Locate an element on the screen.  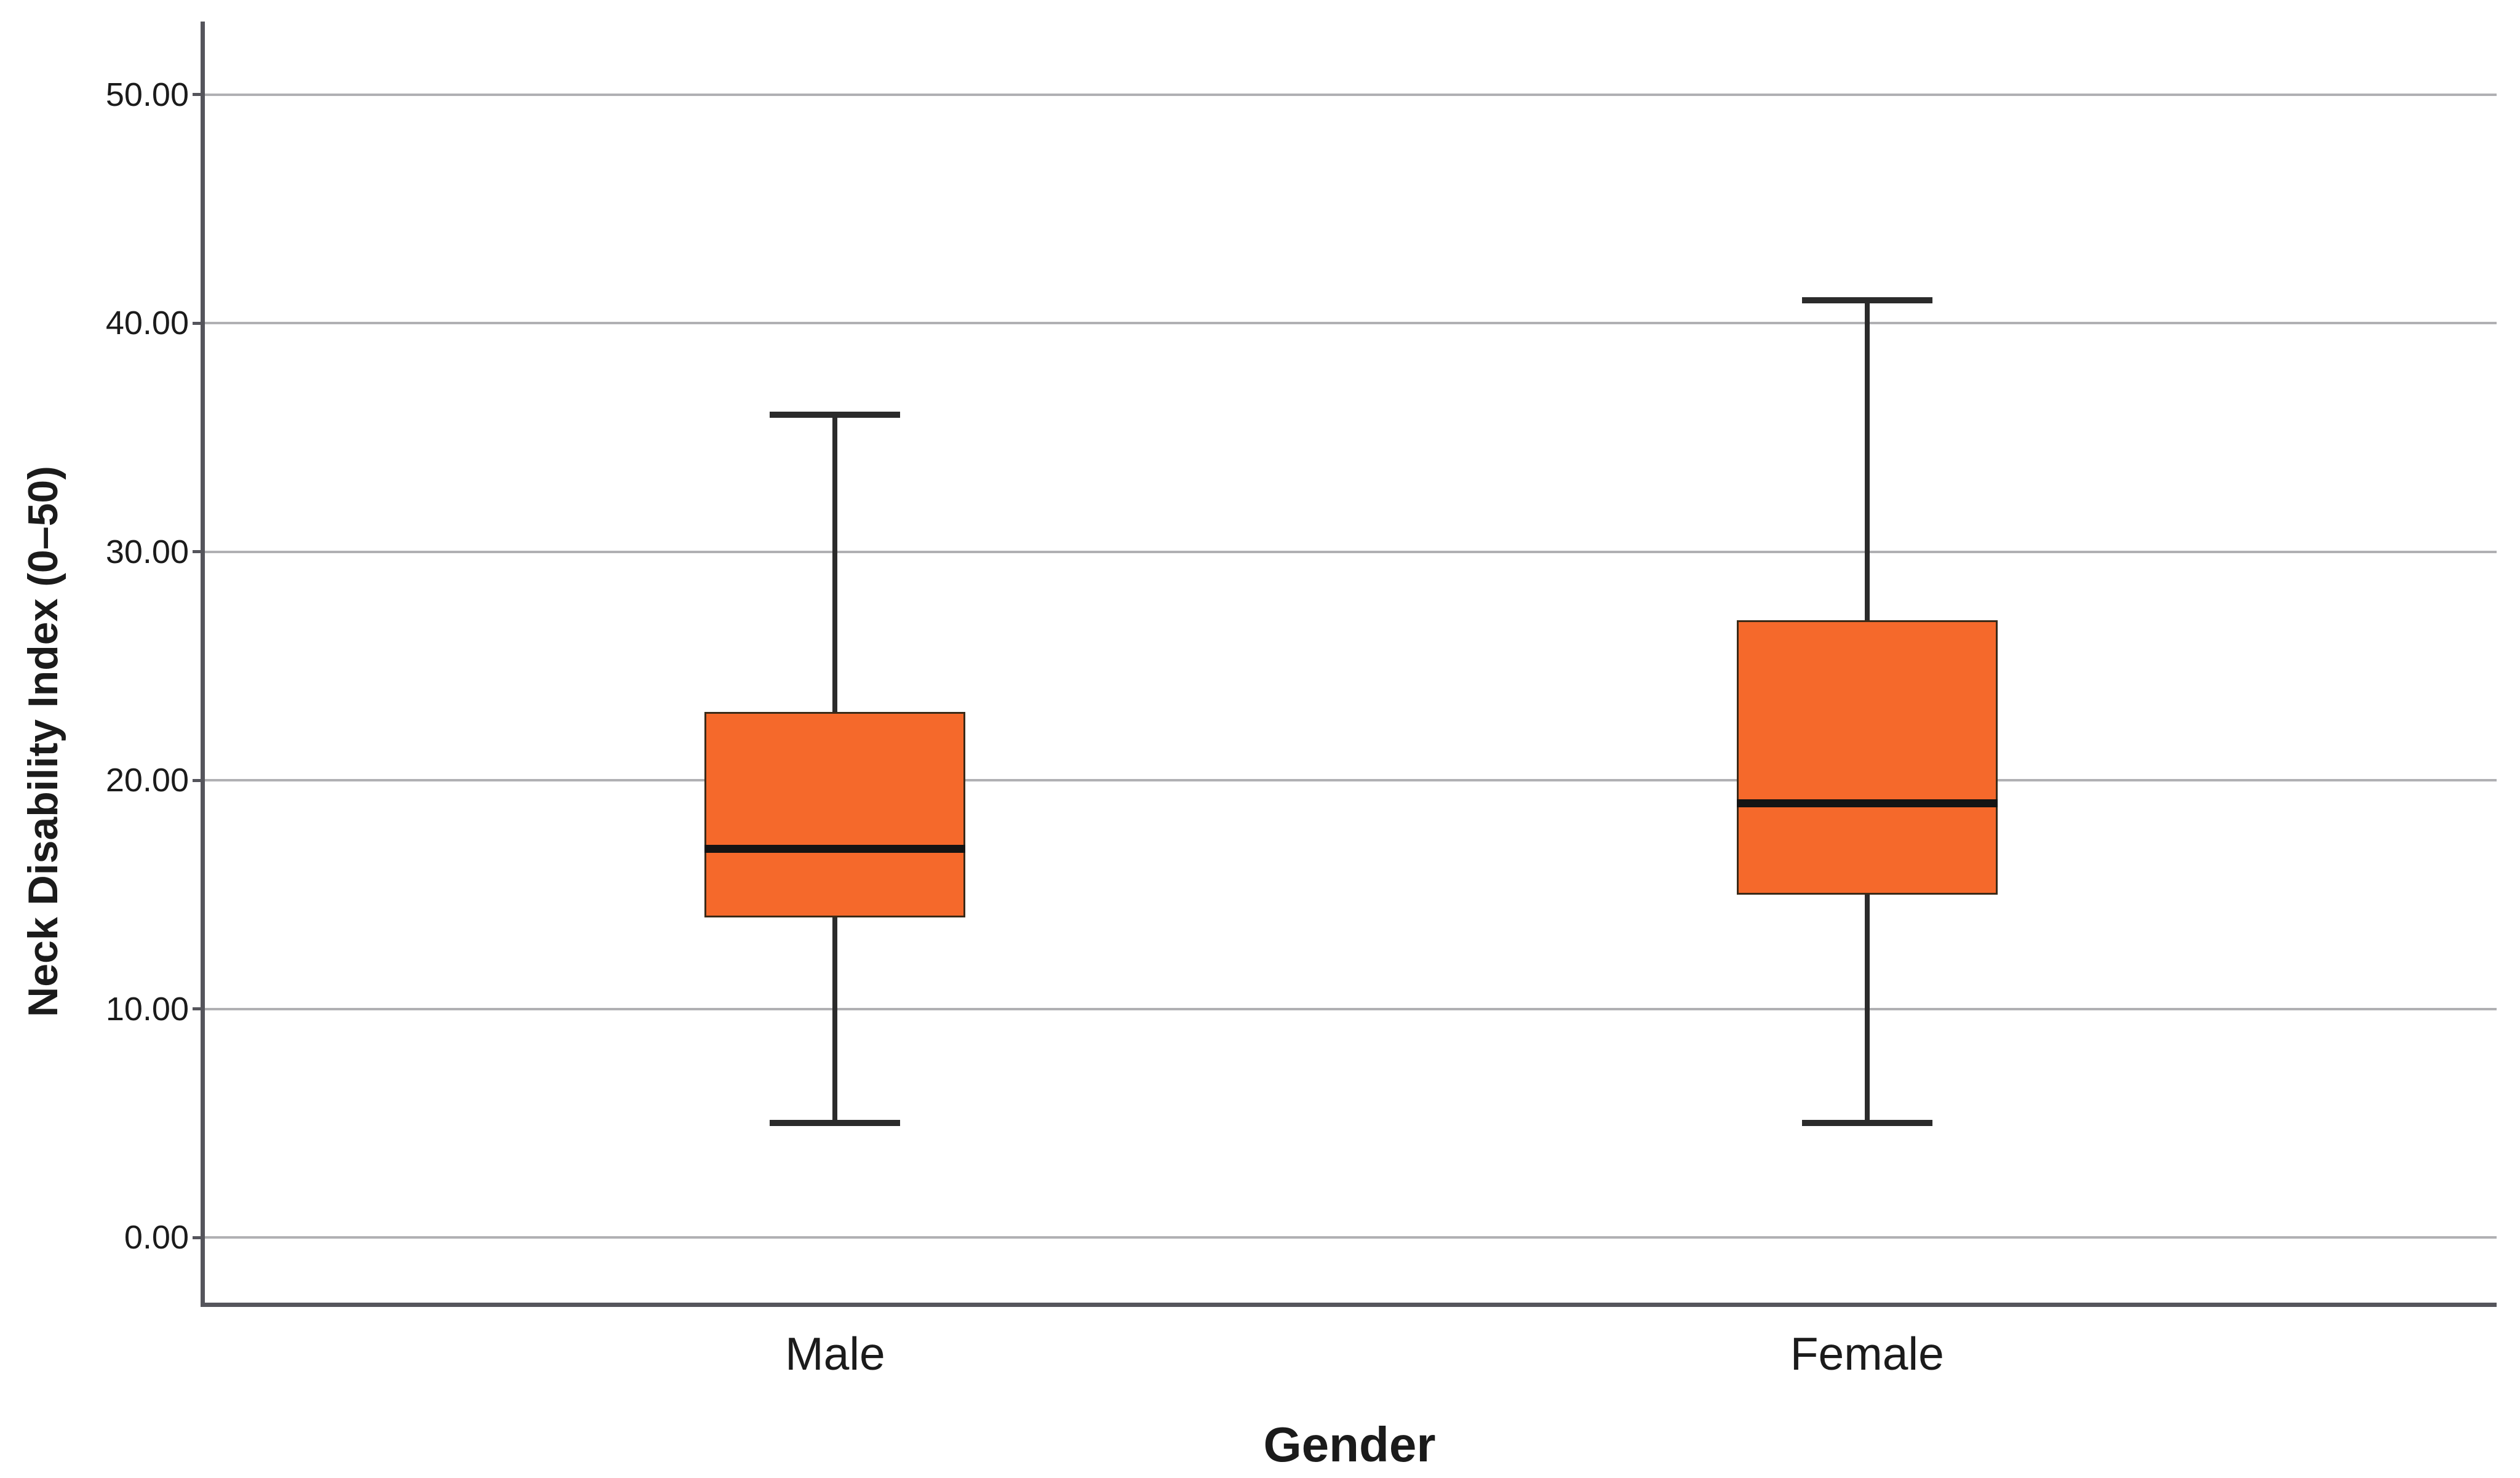
y-axis-line is located at coordinates (203, 664).